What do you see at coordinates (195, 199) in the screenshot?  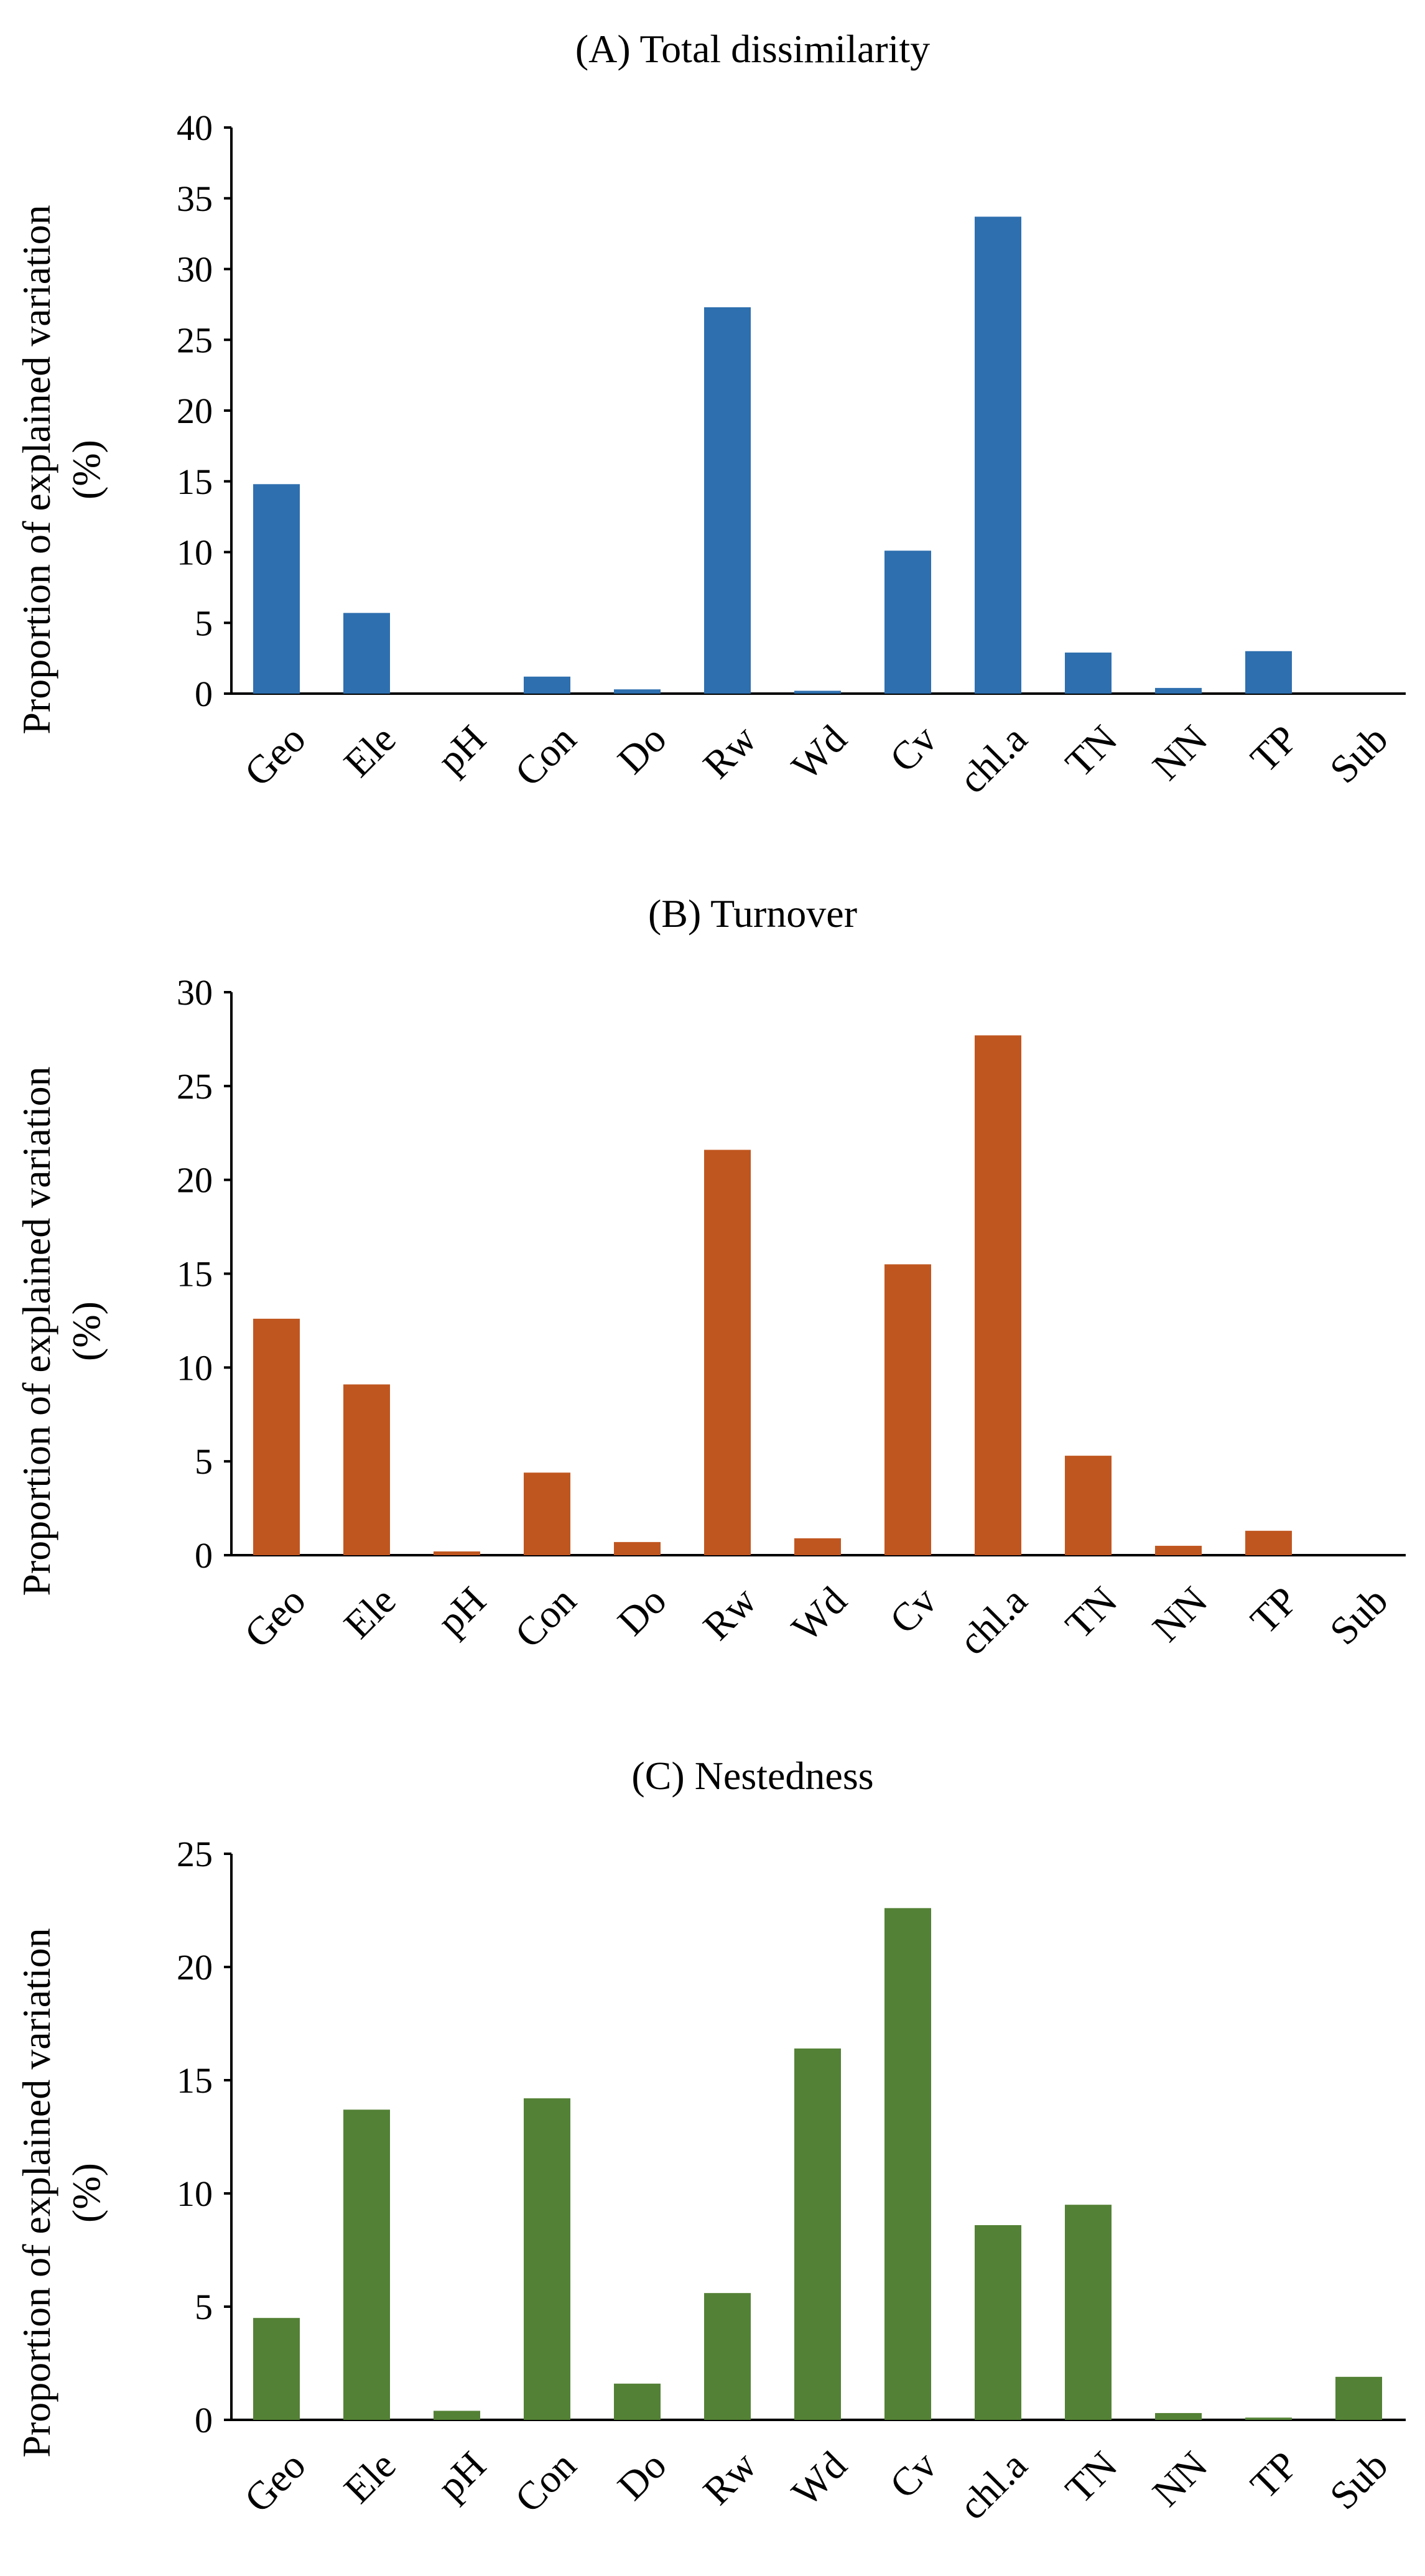 I see `y-tick-label: 35` at bounding box center [195, 199].